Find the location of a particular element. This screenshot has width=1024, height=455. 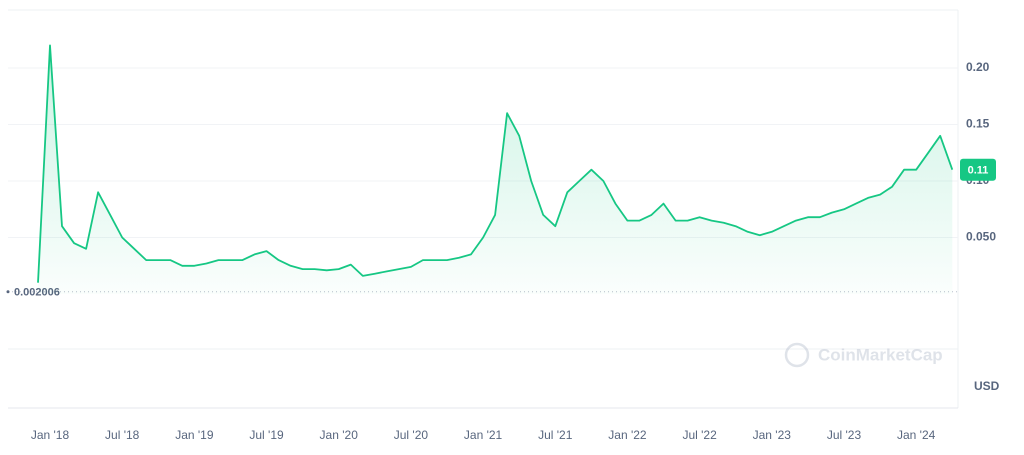

x-tick-label: Jan '19 is located at coordinates (194, 435).